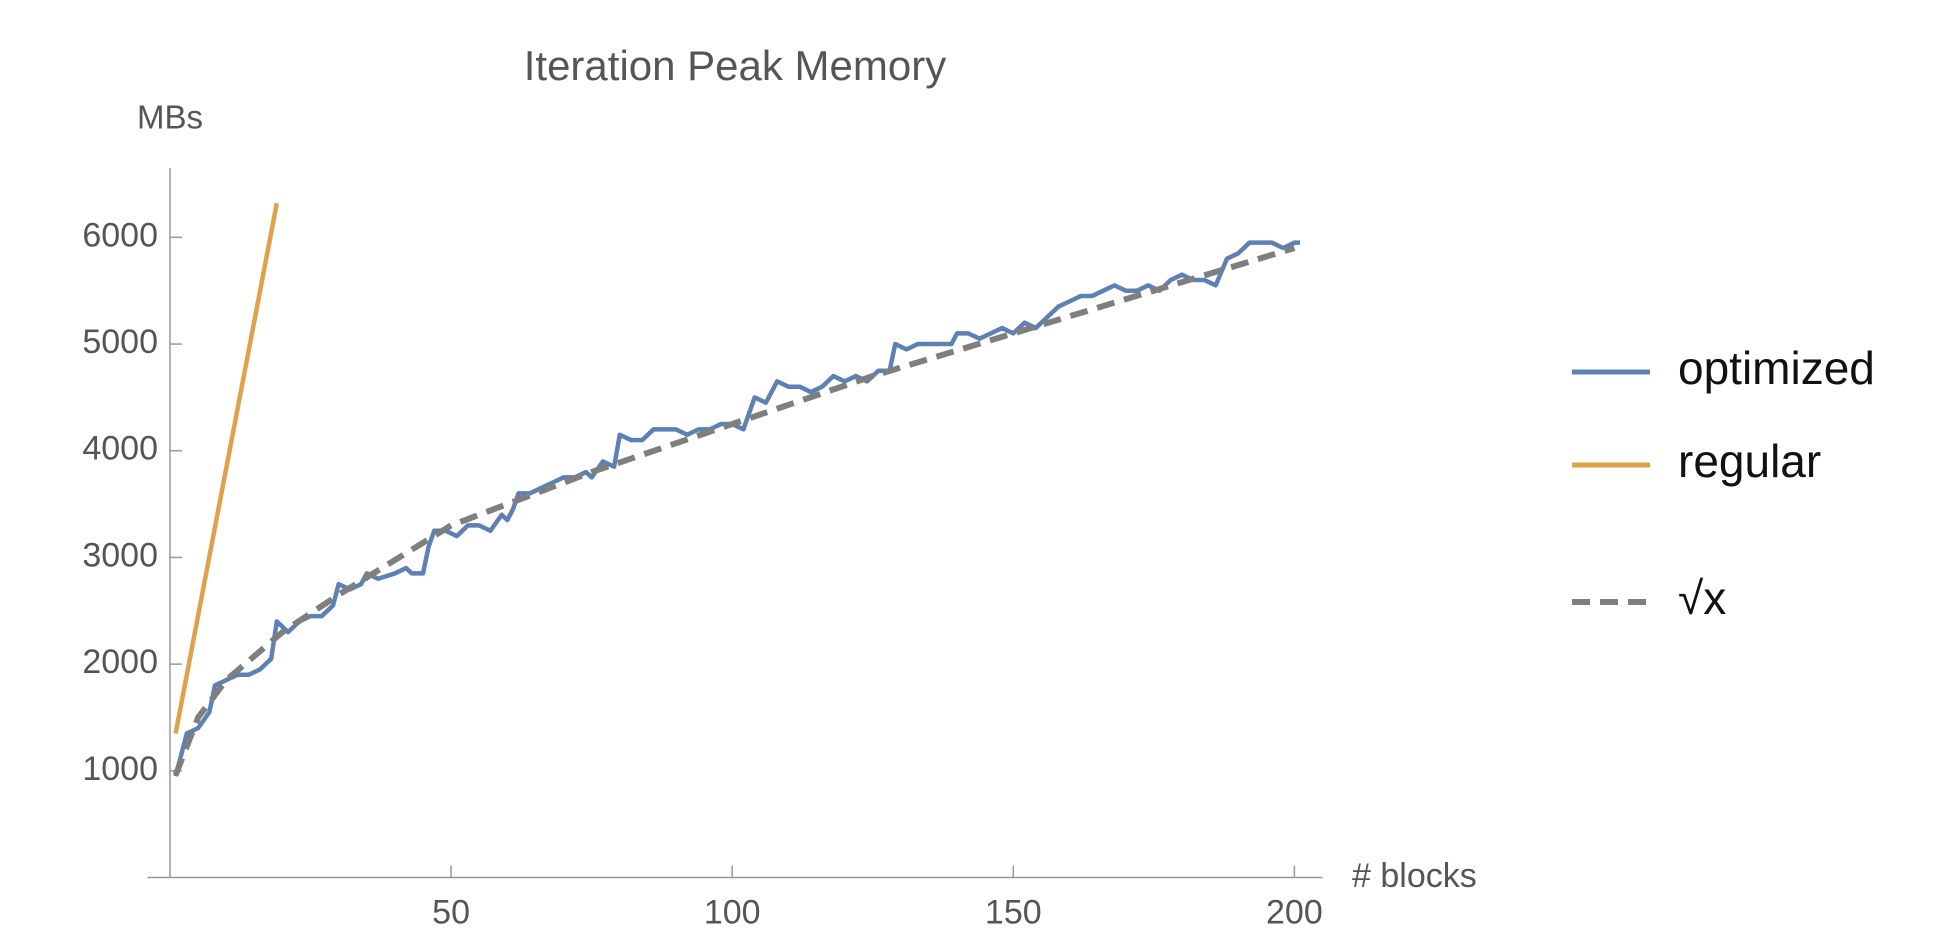 This screenshot has width=1936, height=950. What do you see at coordinates (120, 555) in the screenshot?
I see `y-tick-label: 3000` at bounding box center [120, 555].